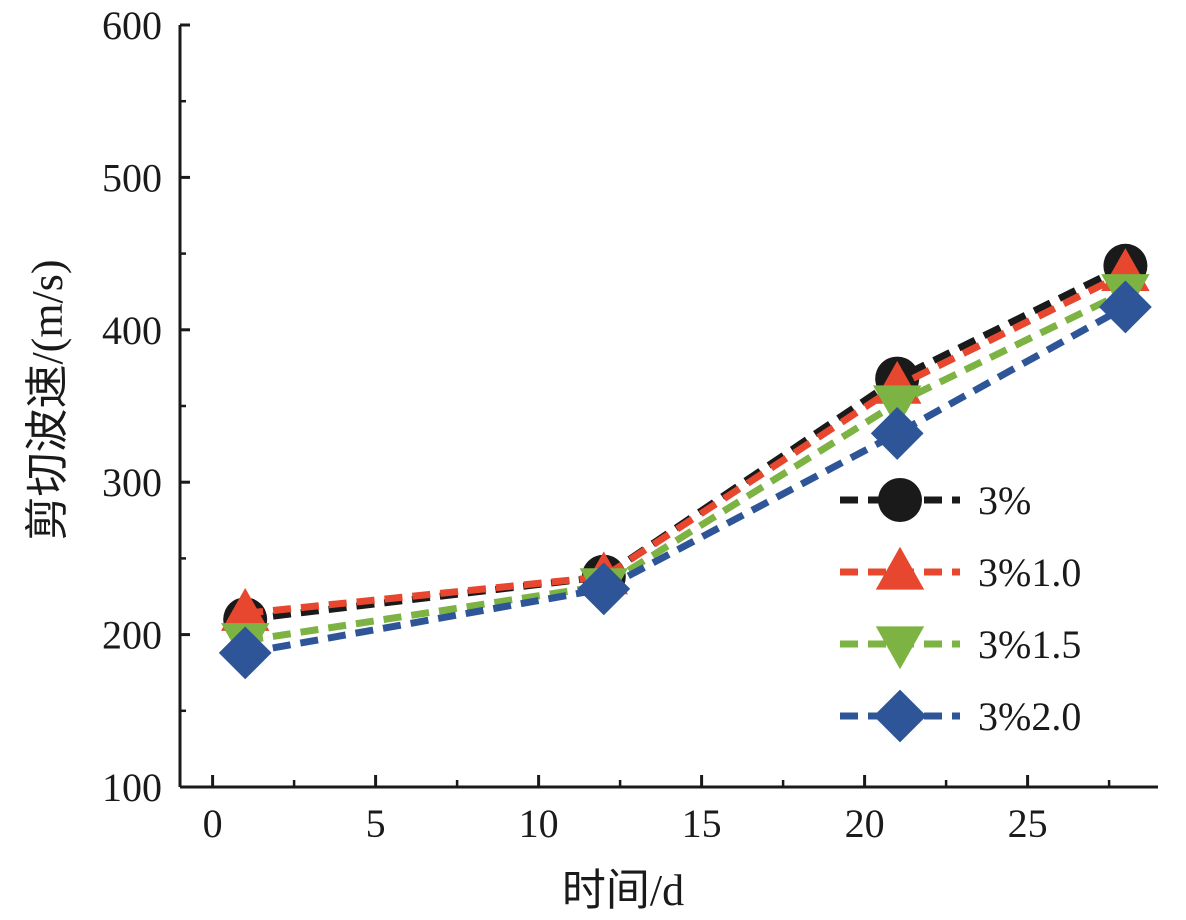  What do you see at coordinates (960, 570) in the screenshot?
I see `legend-item: 3%1.0` at bounding box center [960, 570].